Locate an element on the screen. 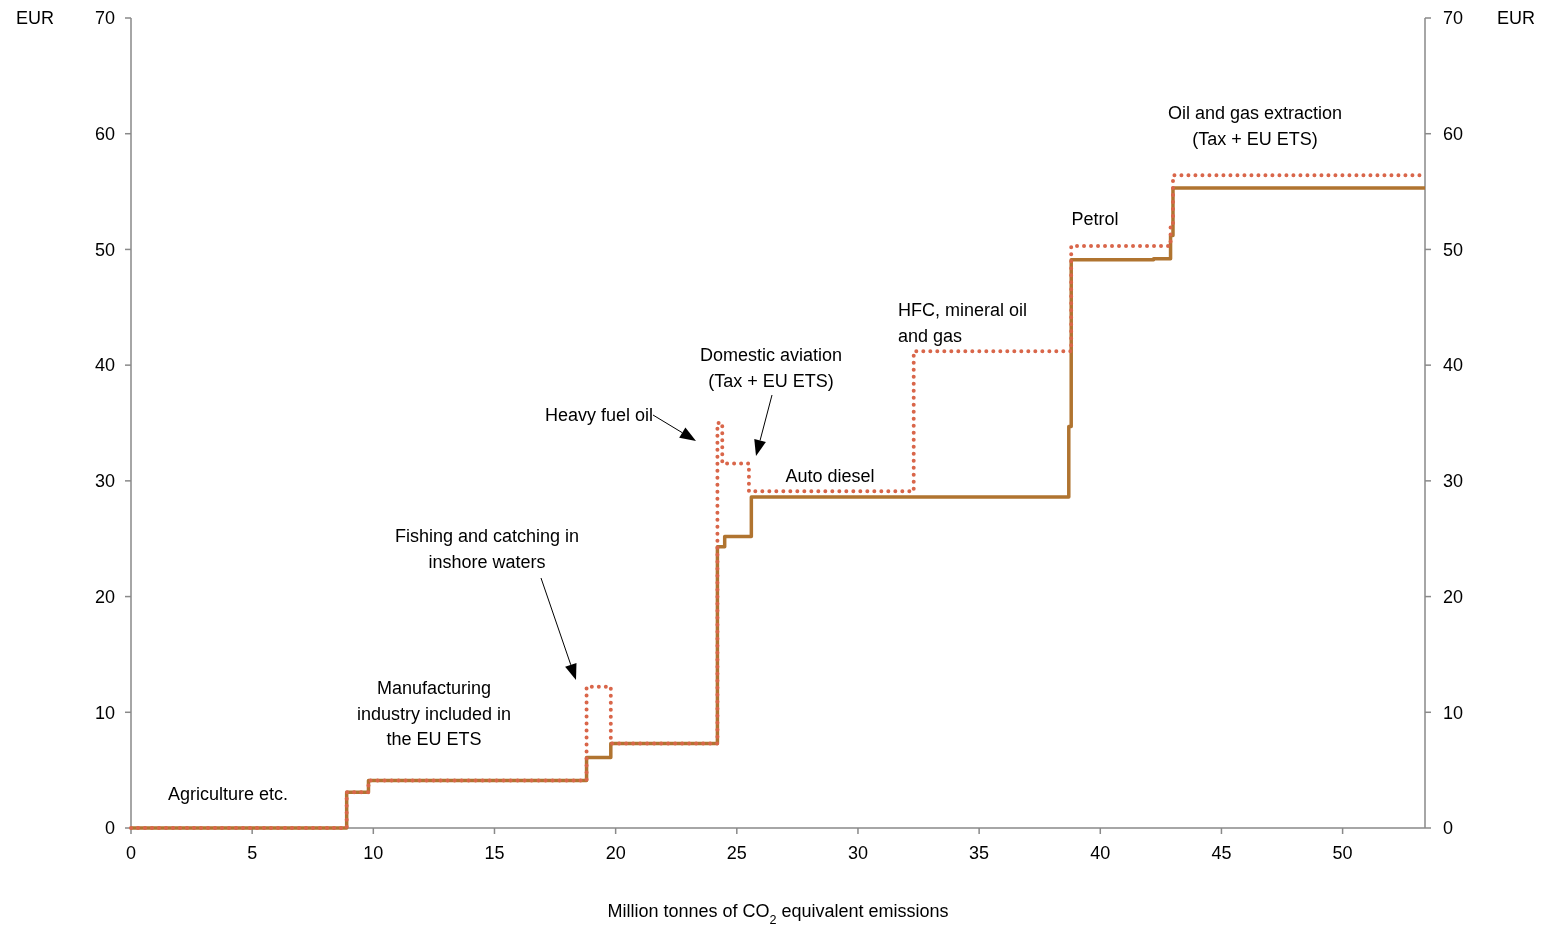  x-tick-label: 5 is located at coordinates (252, 853).